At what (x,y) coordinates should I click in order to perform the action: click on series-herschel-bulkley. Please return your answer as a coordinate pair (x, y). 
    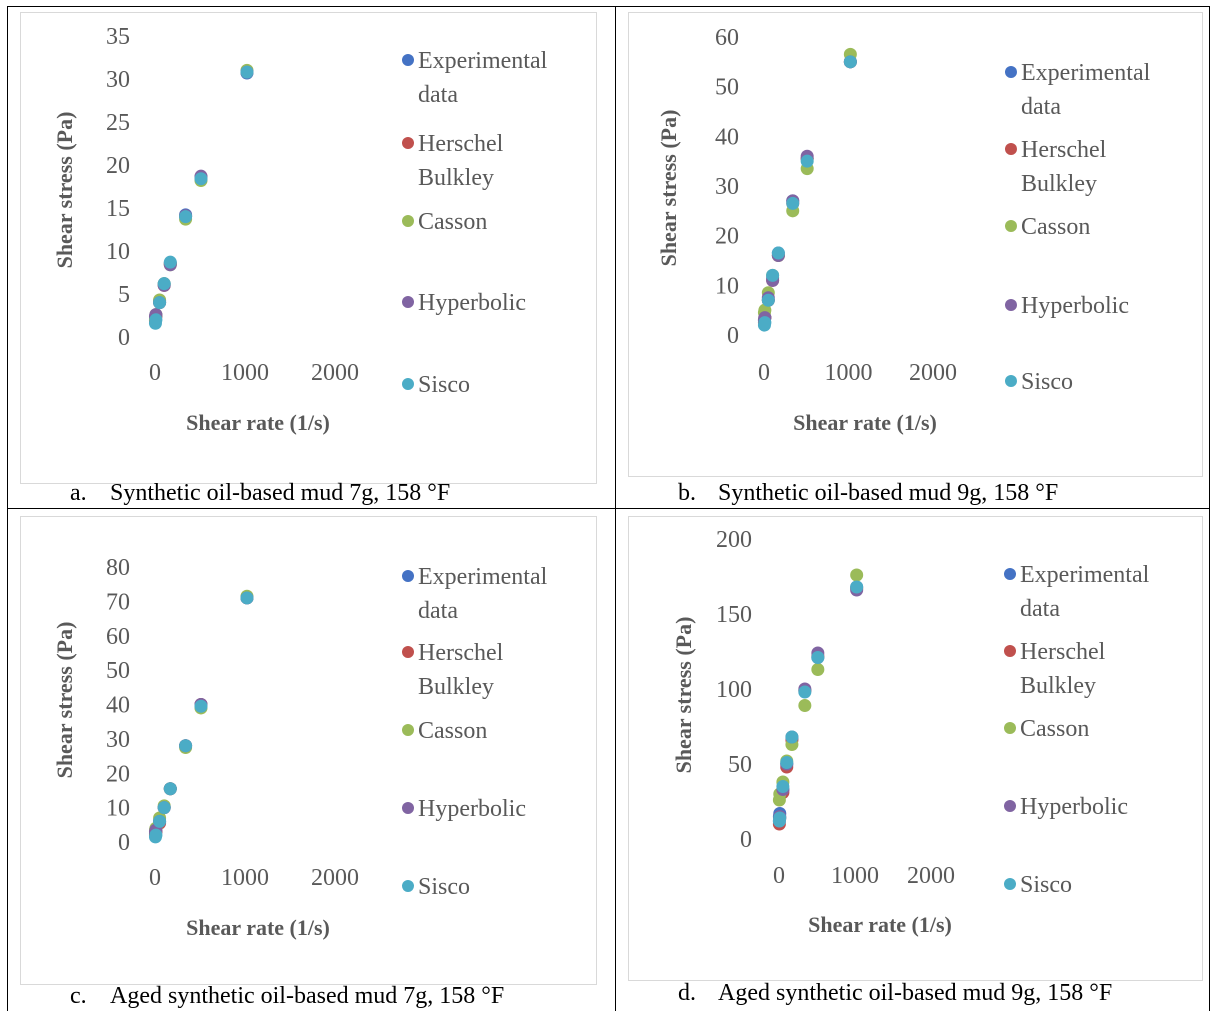
    Looking at the image, I should click on (807, 192).